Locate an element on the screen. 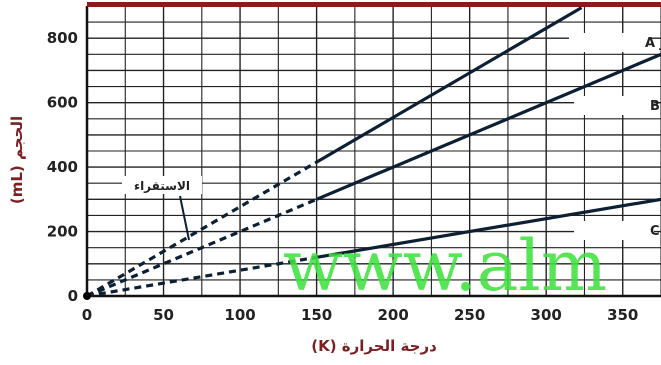 This screenshot has width=661, height=365. extrapolation-label: الاستقراء is located at coordinates (162, 186).